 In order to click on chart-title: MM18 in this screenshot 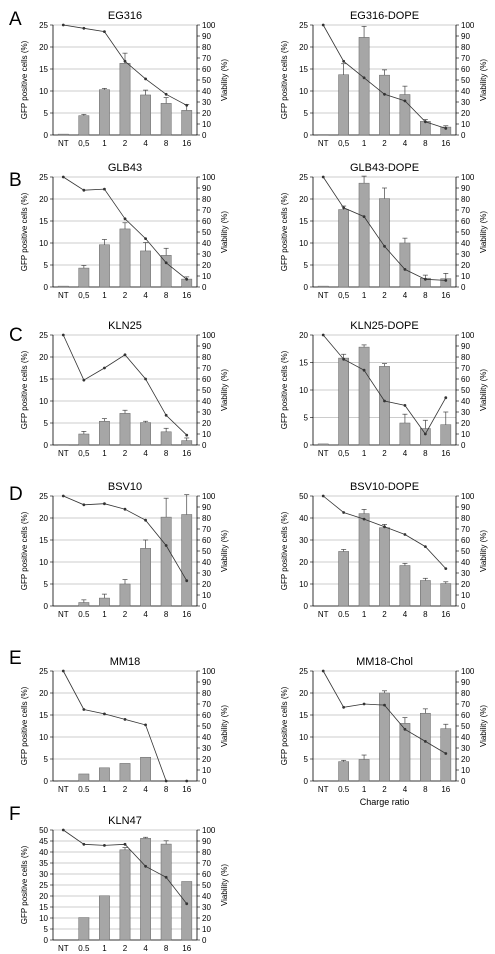, I will do `click(125, 662)`.